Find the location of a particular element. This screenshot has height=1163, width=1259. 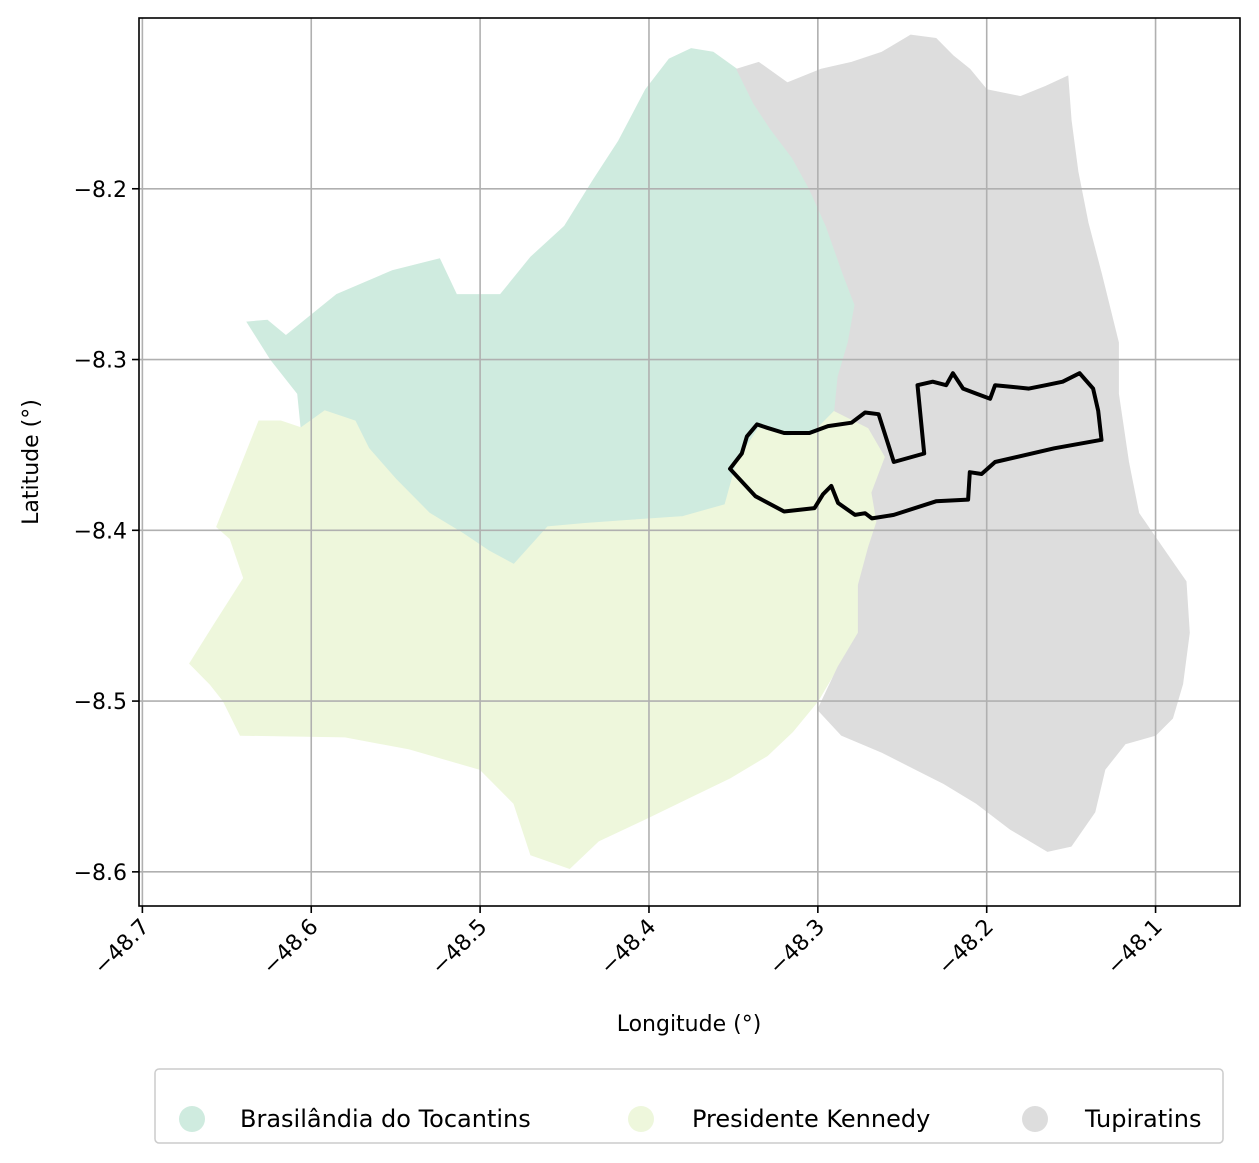

legend-label: Presidente Kennedy is located at coordinates (811, 1119).